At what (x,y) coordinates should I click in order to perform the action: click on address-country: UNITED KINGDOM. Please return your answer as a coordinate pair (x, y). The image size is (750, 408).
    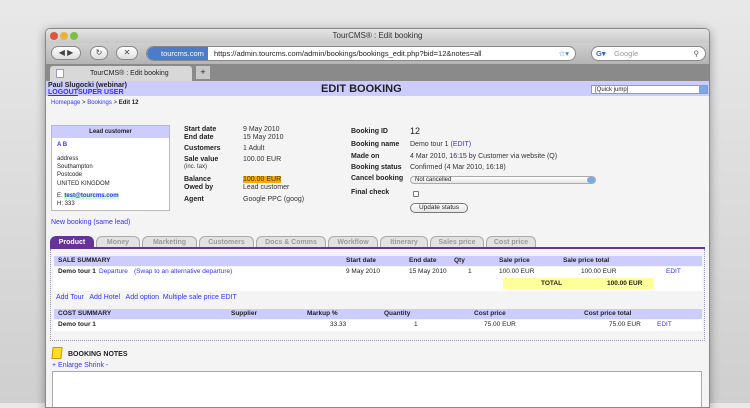
    Looking at the image, I should click on (83, 184).